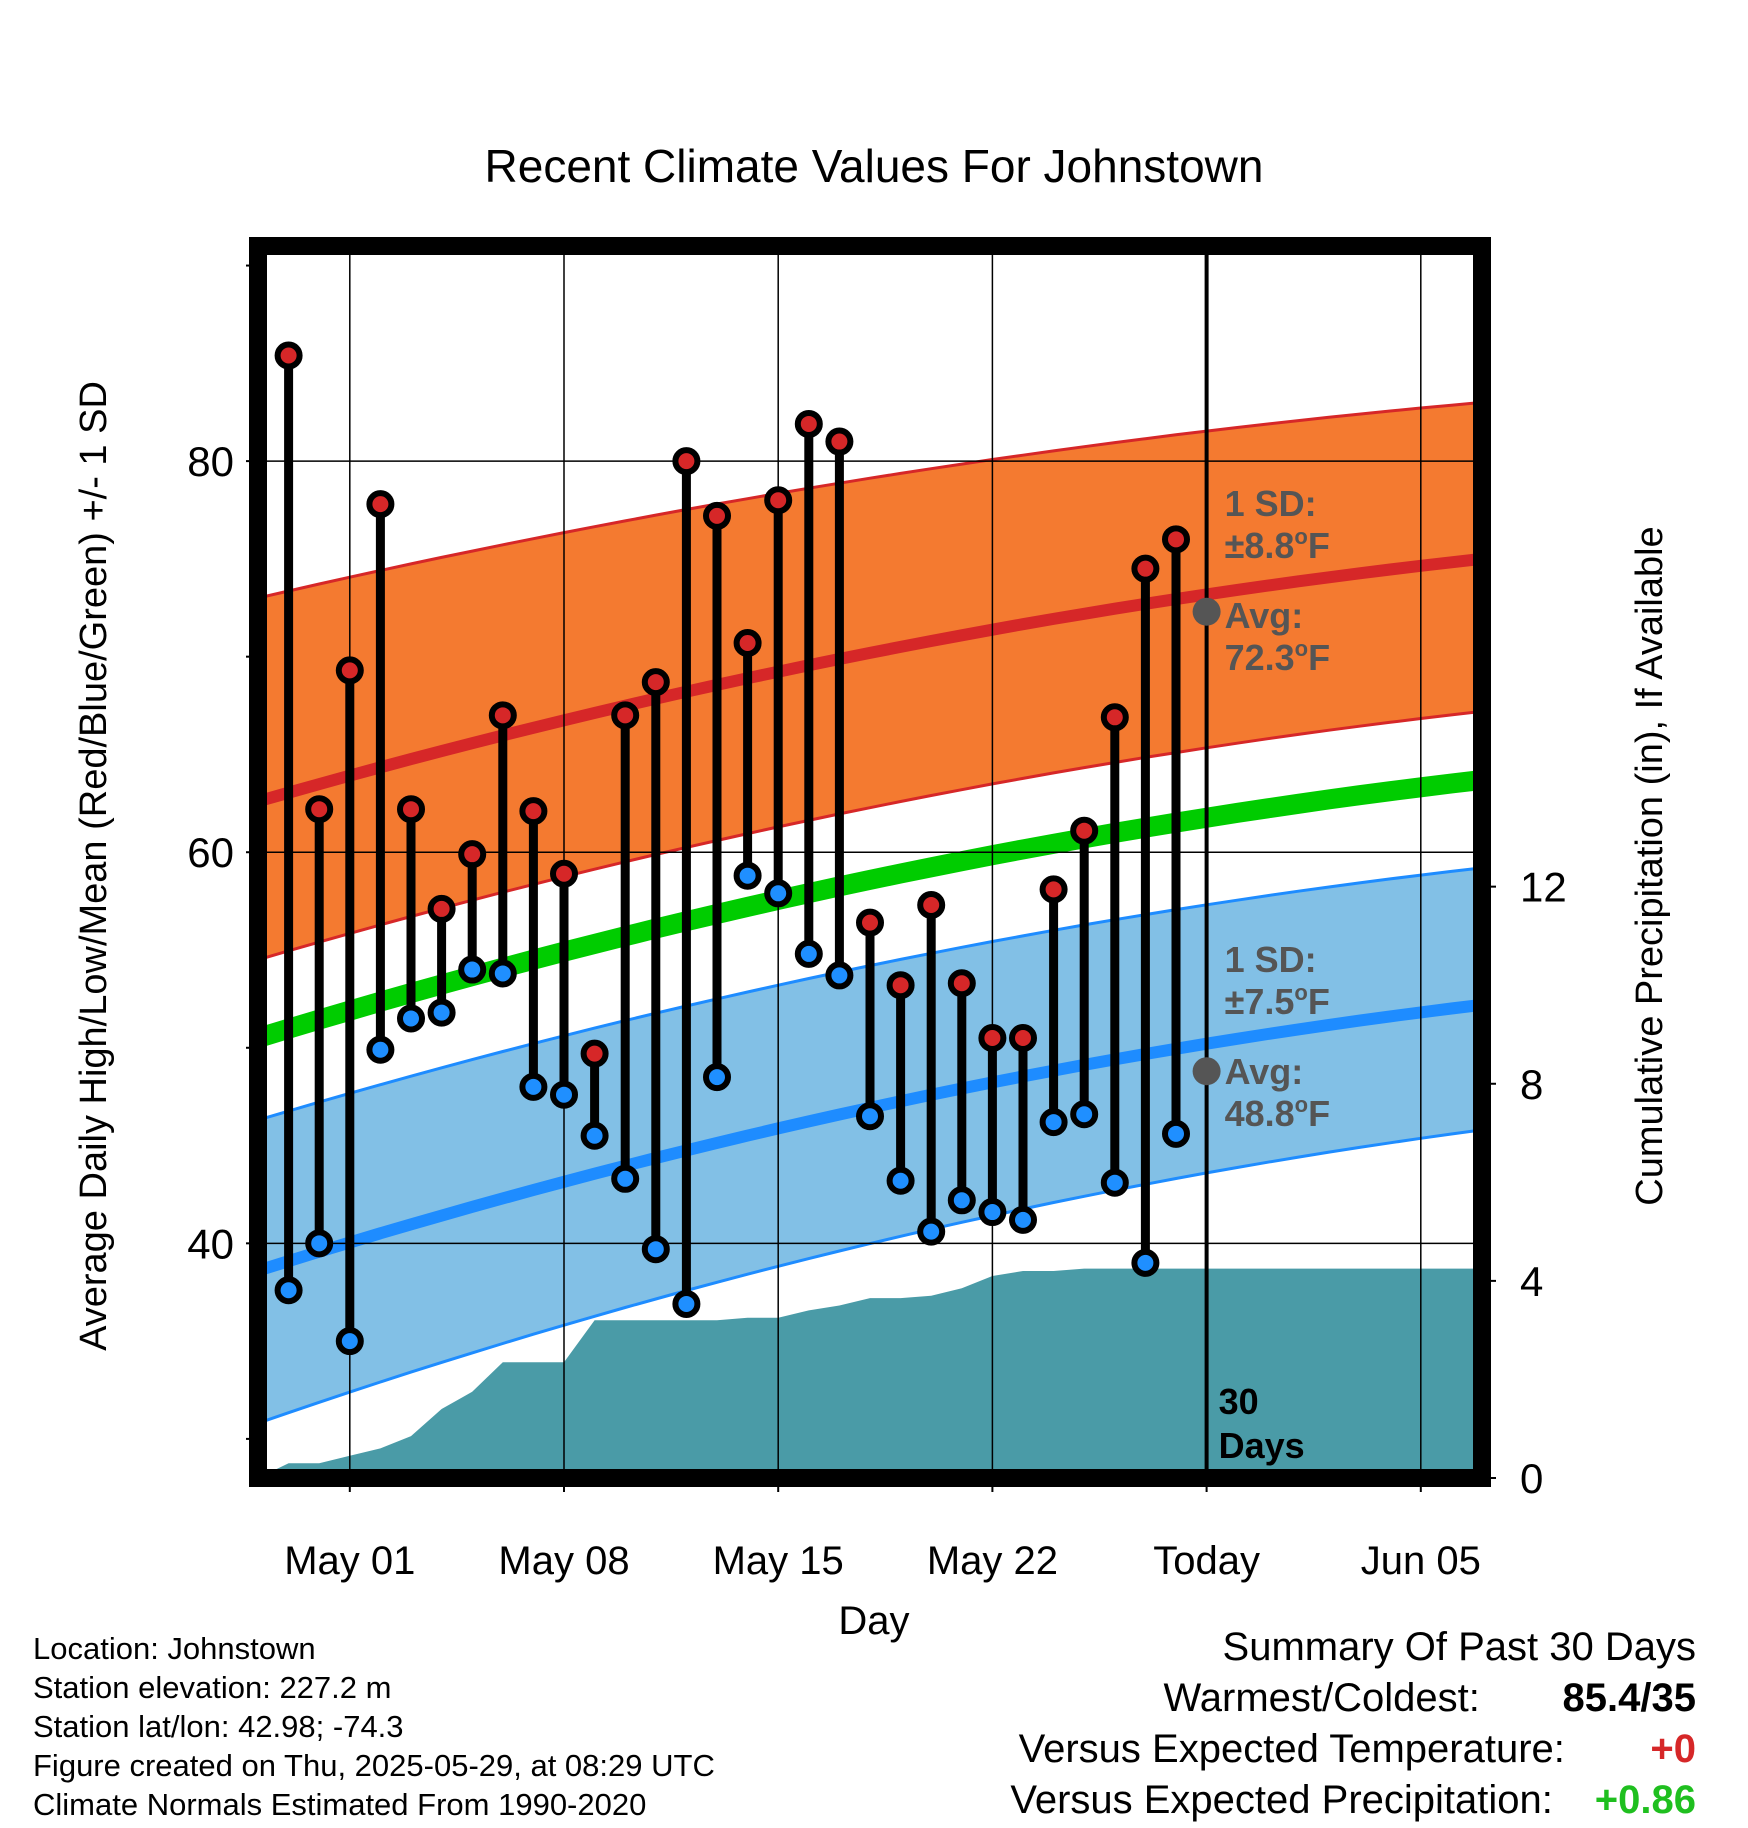 This screenshot has width=1748, height=1828. Describe the element at coordinates (1262, 1423) in the screenshot. I see `days-label: 30 Days` at that location.